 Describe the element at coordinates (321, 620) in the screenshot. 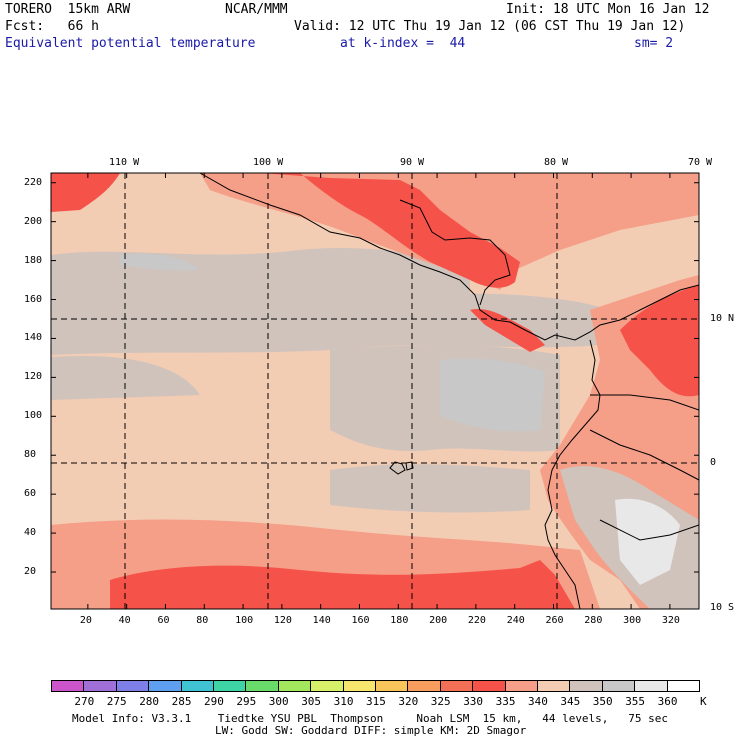

I see `x-tick-label: 140` at that location.